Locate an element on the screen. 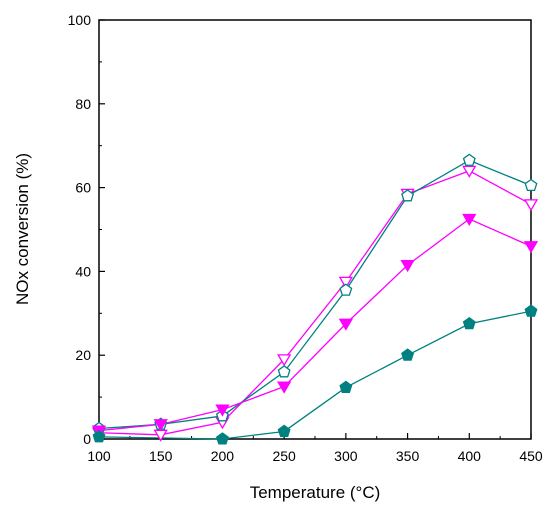  y-tick-label: 20 is located at coordinates (83, 355).